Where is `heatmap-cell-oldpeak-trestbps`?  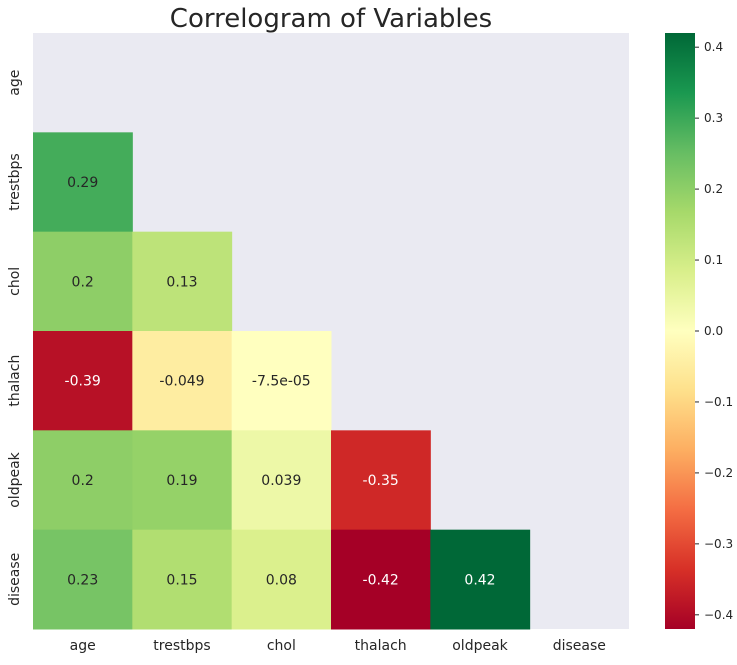 heatmap-cell-oldpeak-trestbps is located at coordinates (182, 480).